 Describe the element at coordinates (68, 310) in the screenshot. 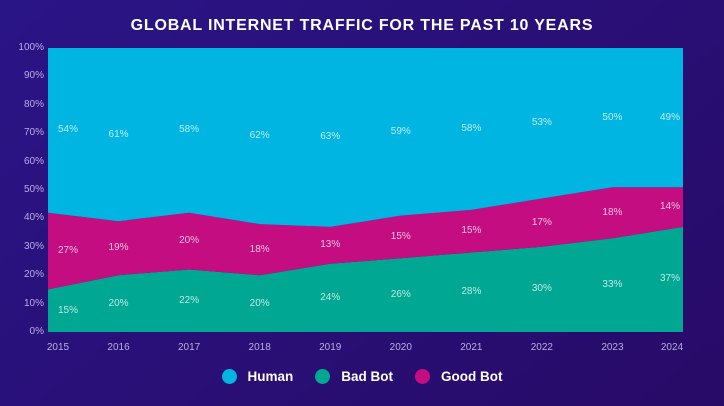

I see `value-label-bad-bot: 15%` at that location.